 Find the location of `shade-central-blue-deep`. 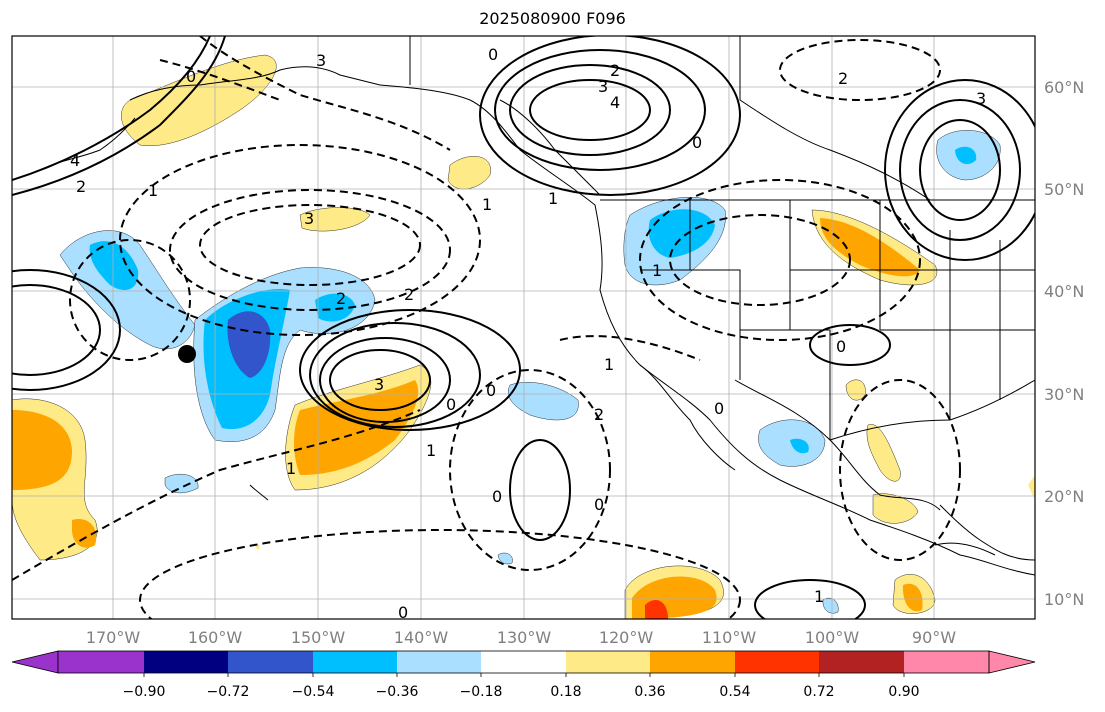

shade-central-blue-deep is located at coordinates (249, 344).